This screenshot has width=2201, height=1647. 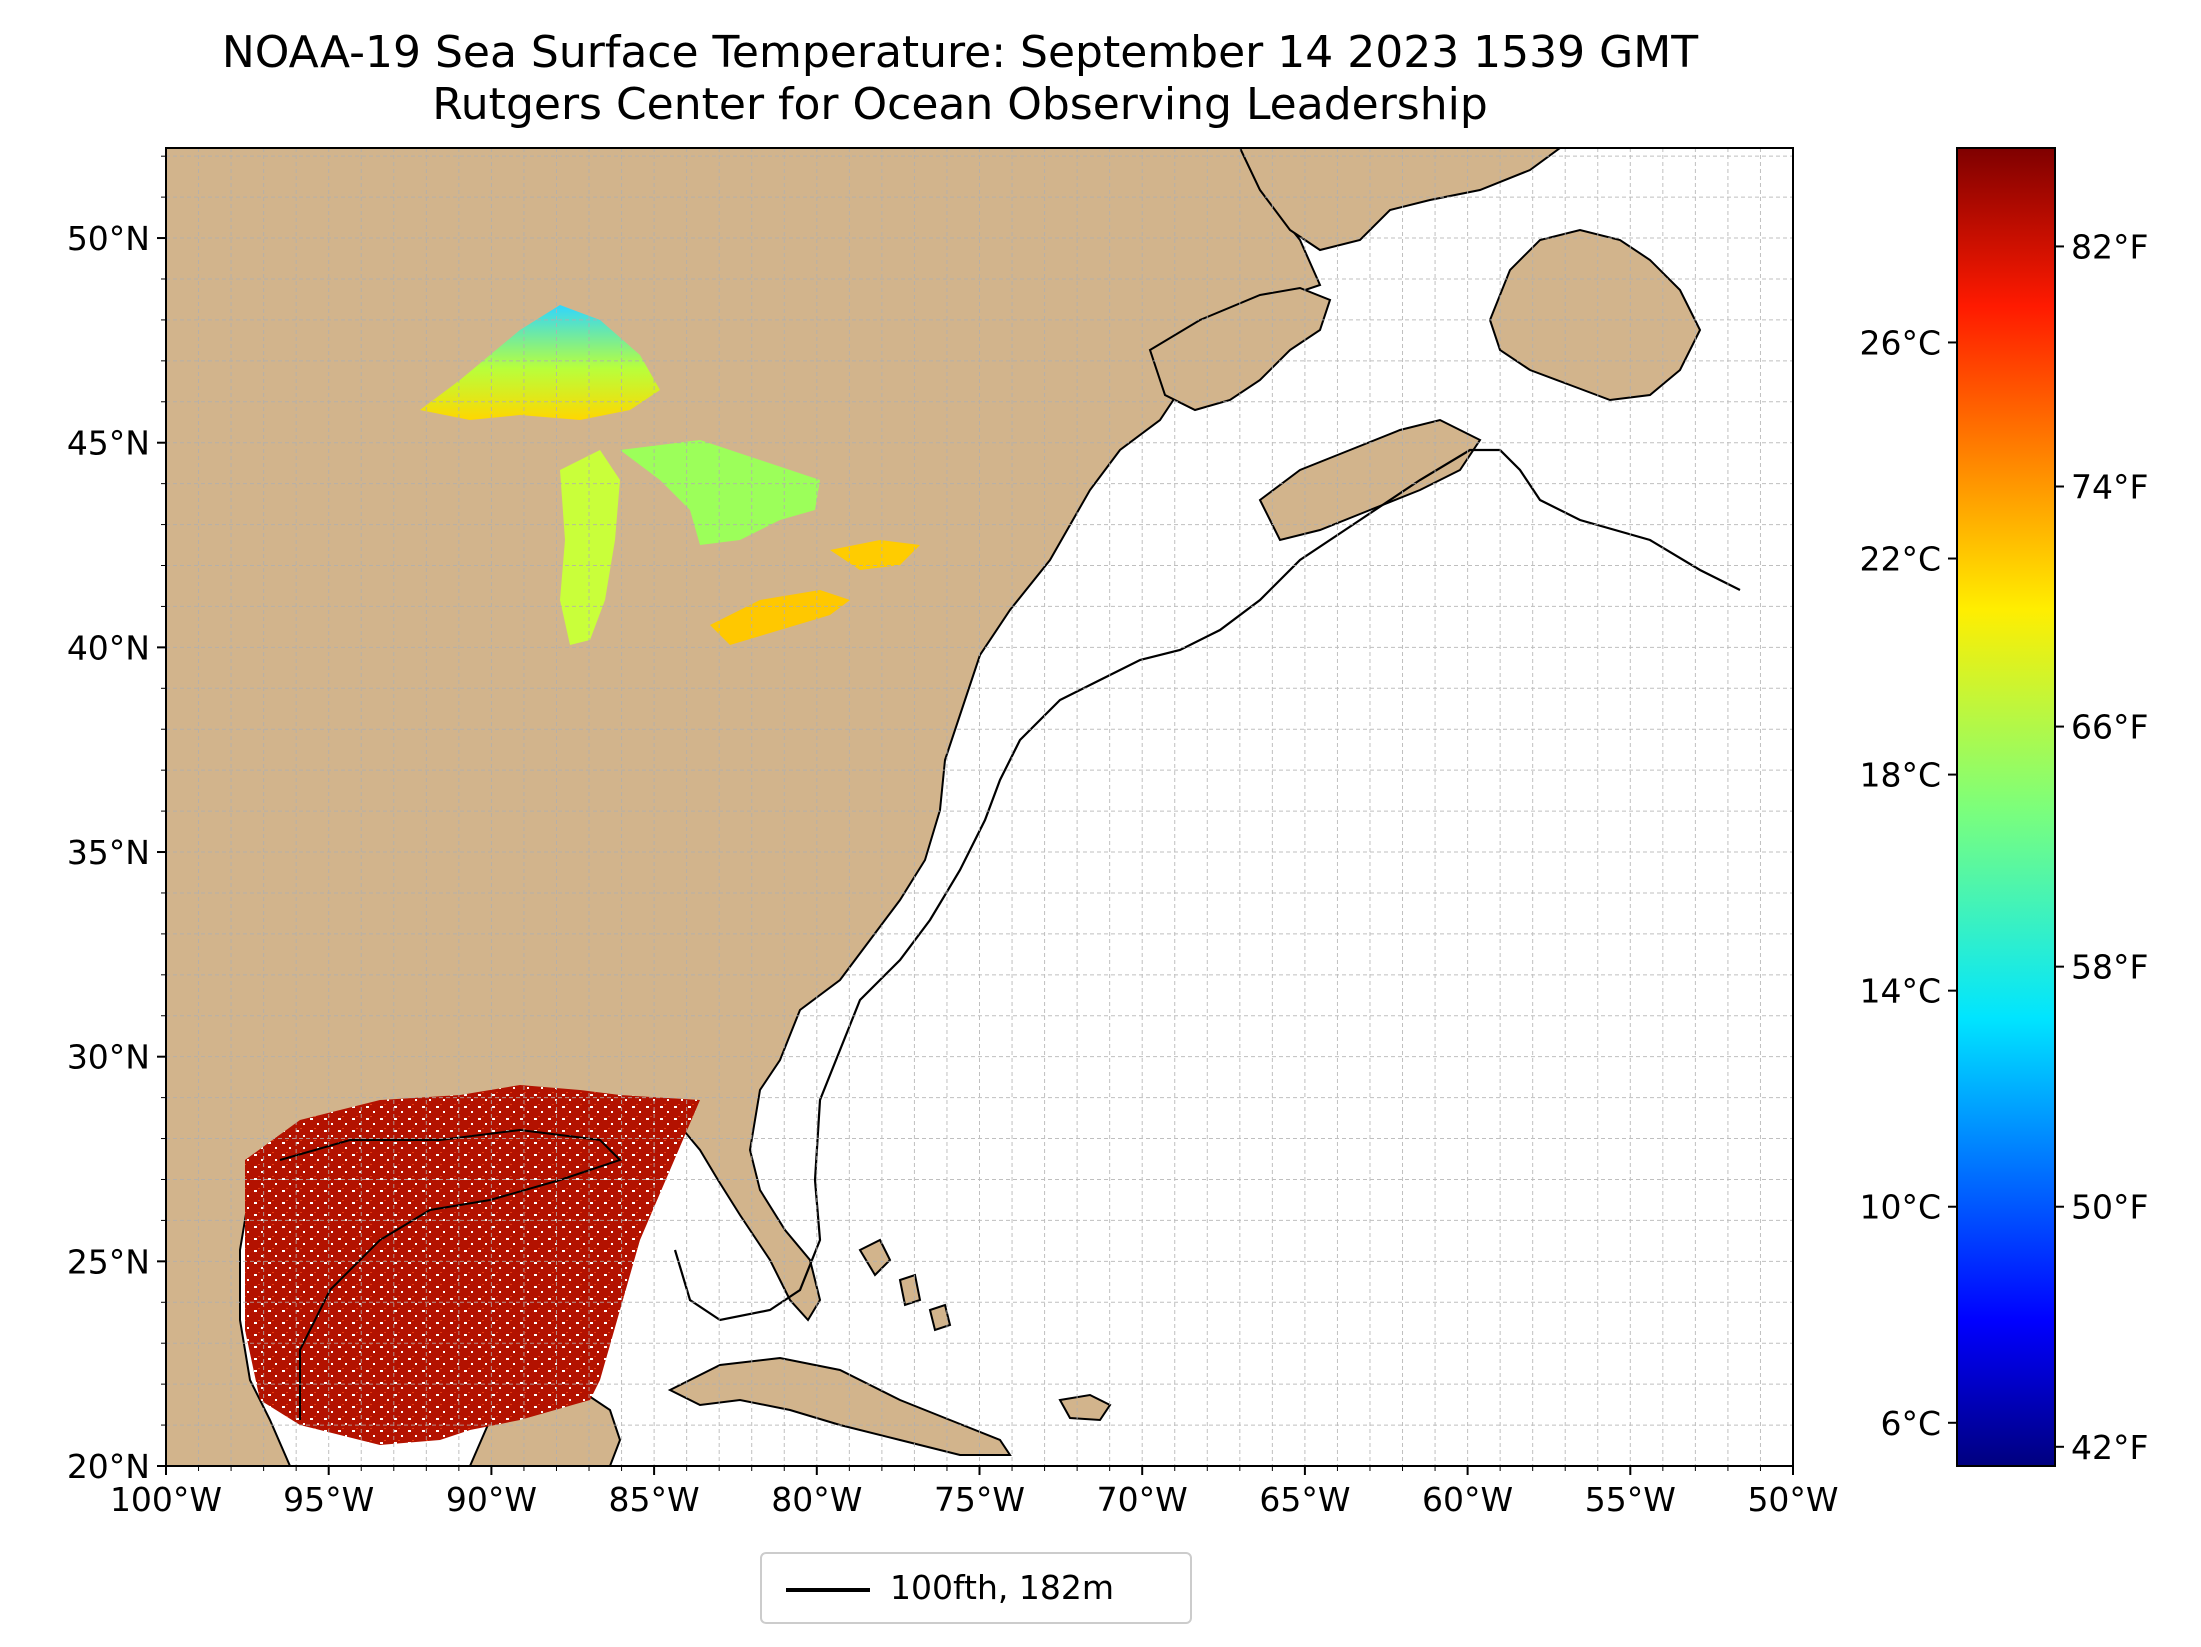 What do you see at coordinates (780, 617) in the screenshot?
I see `lake-erie-sst` at bounding box center [780, 617].